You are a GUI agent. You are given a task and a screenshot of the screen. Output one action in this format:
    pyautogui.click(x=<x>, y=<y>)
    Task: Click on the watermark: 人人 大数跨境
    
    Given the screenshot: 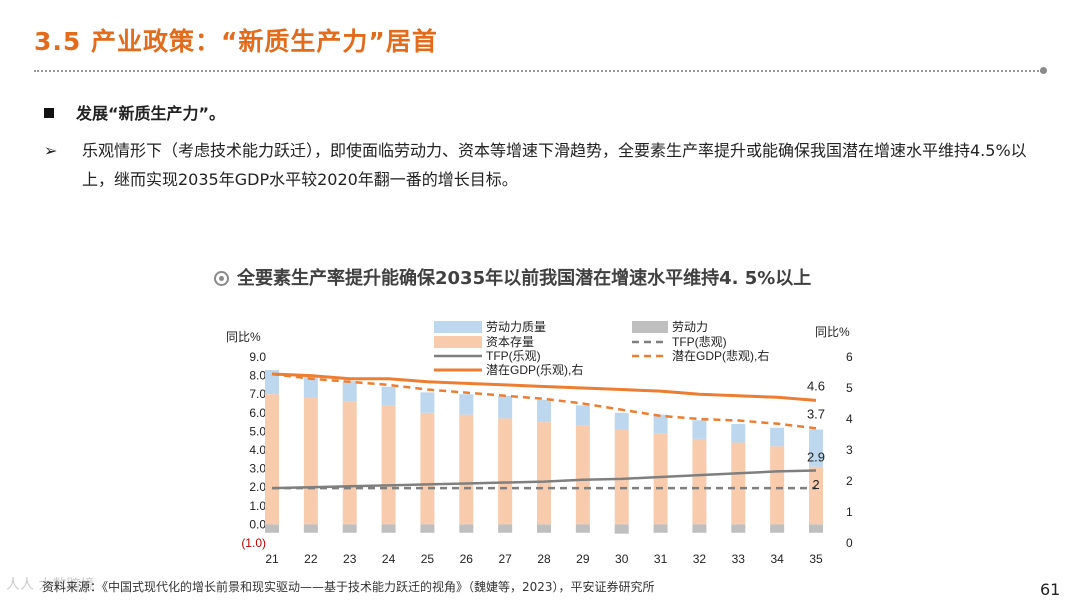 What is the action you would take?
    pyautogui.click(x=50, y=585)
    